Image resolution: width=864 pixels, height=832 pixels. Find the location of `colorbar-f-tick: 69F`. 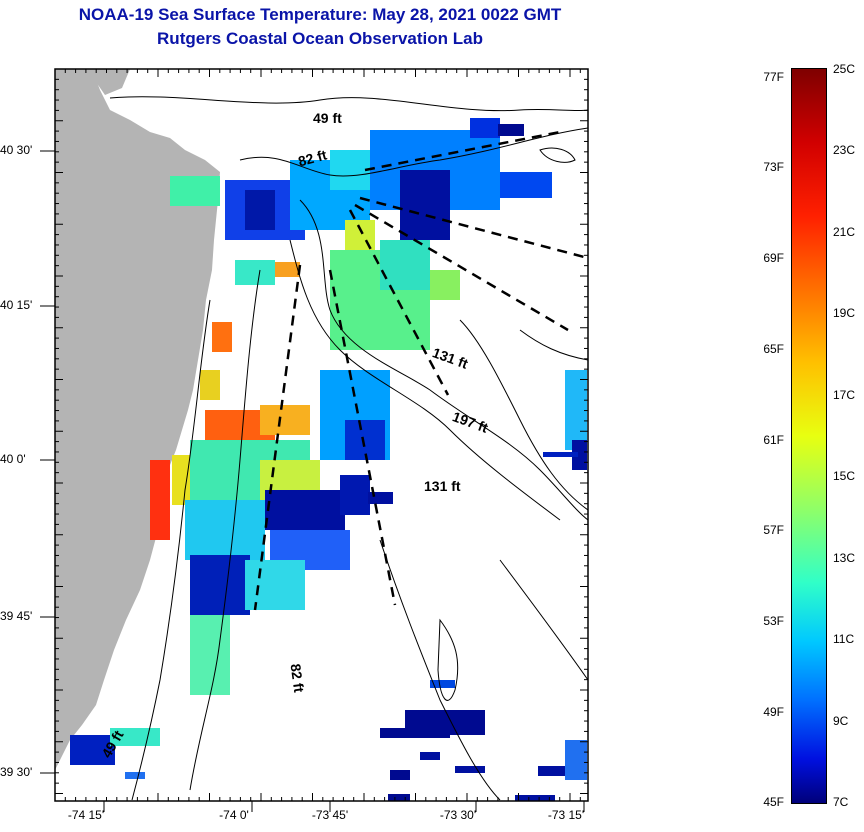

colorbar-f-tick: 69F is located at coordinates (773, 258).